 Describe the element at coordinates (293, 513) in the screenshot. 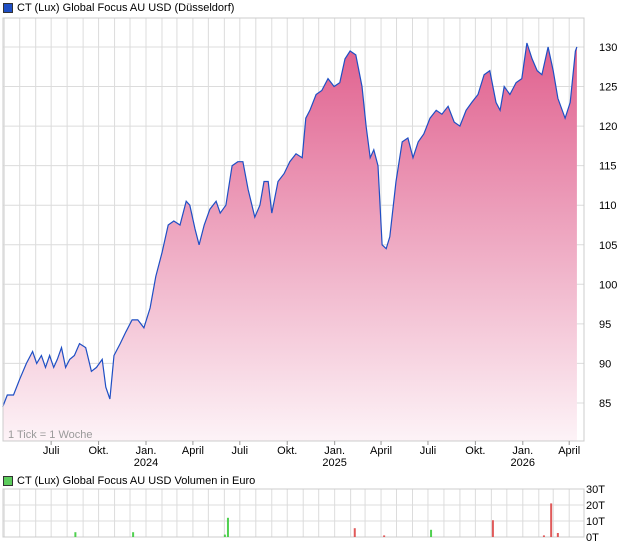

I see `vol-frame` at that location.